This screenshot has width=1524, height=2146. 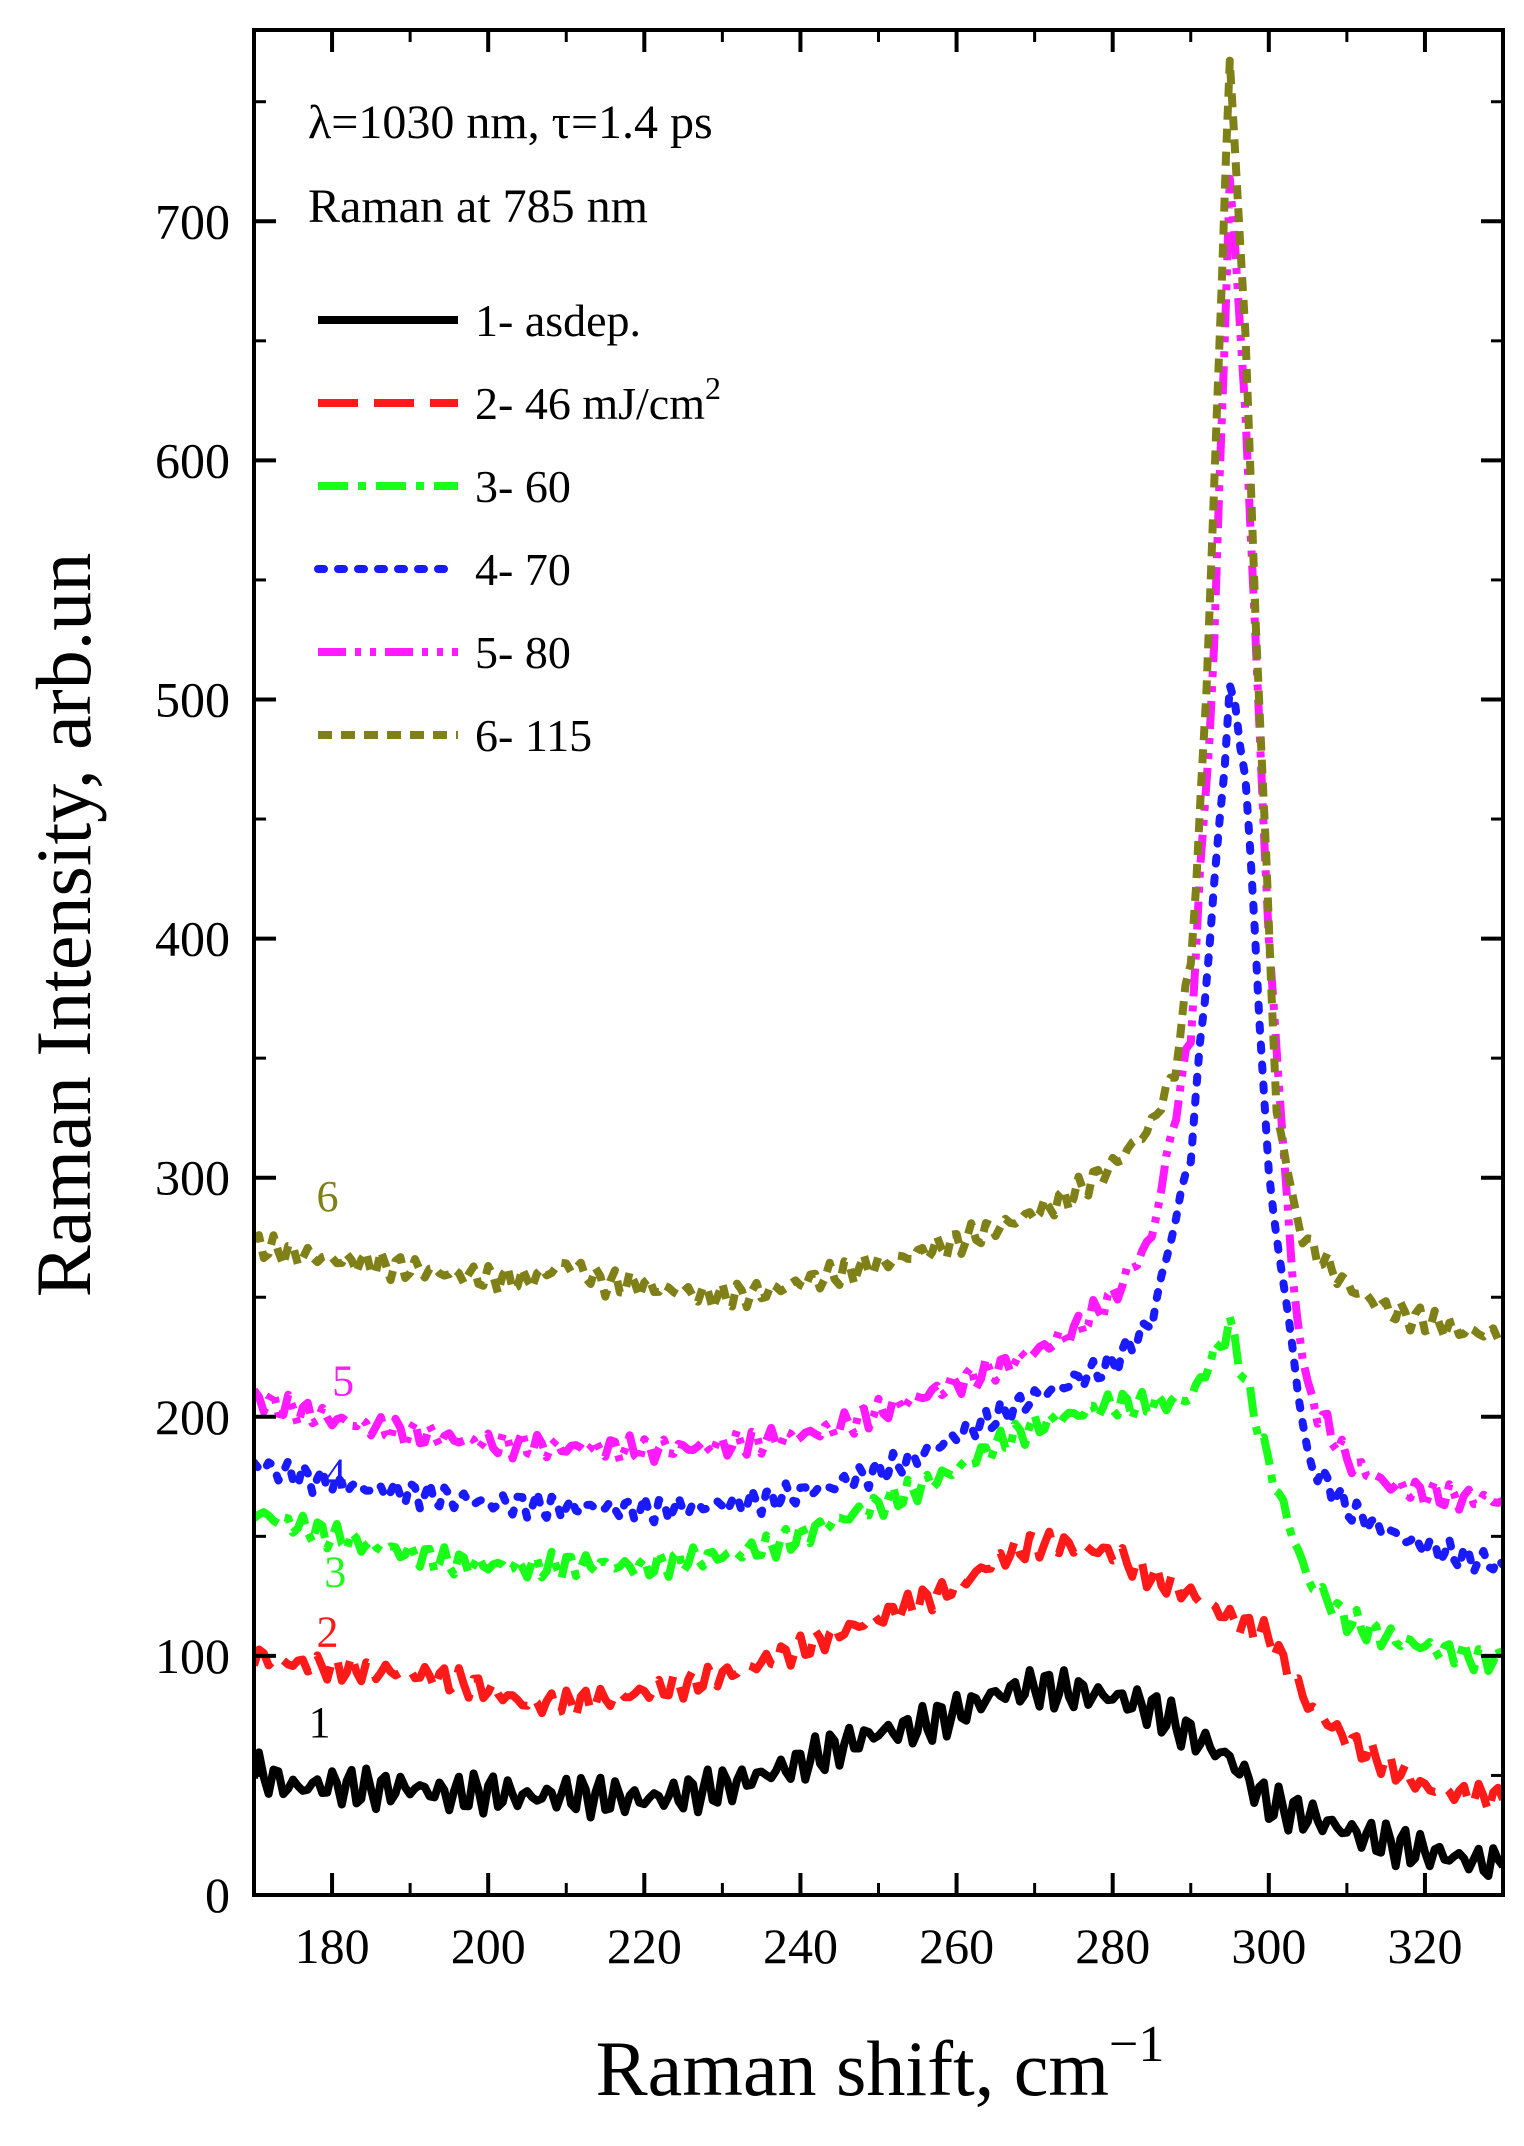 I want to click on curve-label-2: 2, so click(x=327, y=1631).